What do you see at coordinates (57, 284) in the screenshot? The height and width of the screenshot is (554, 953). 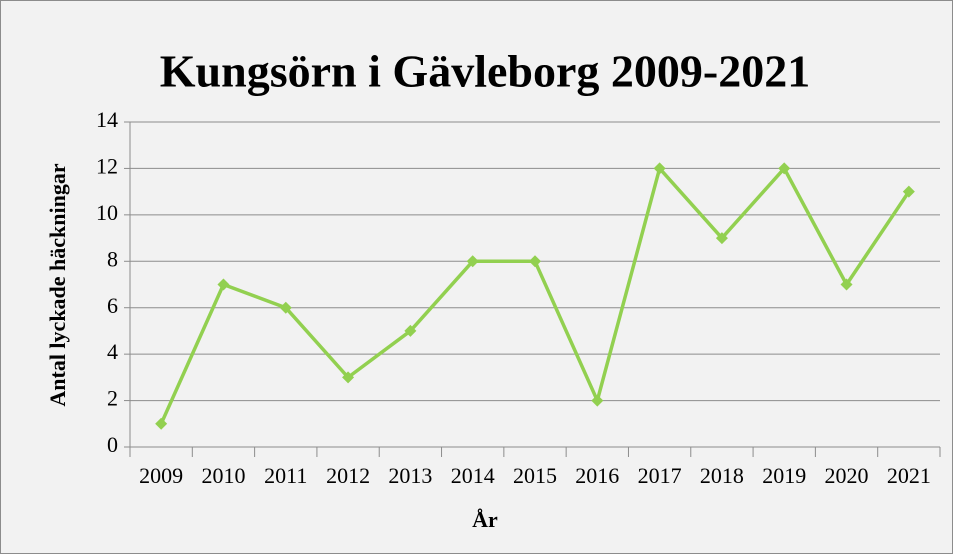 I see `y-axis-label: Antal lyckade häckningar` at bounding box center [57, 284].